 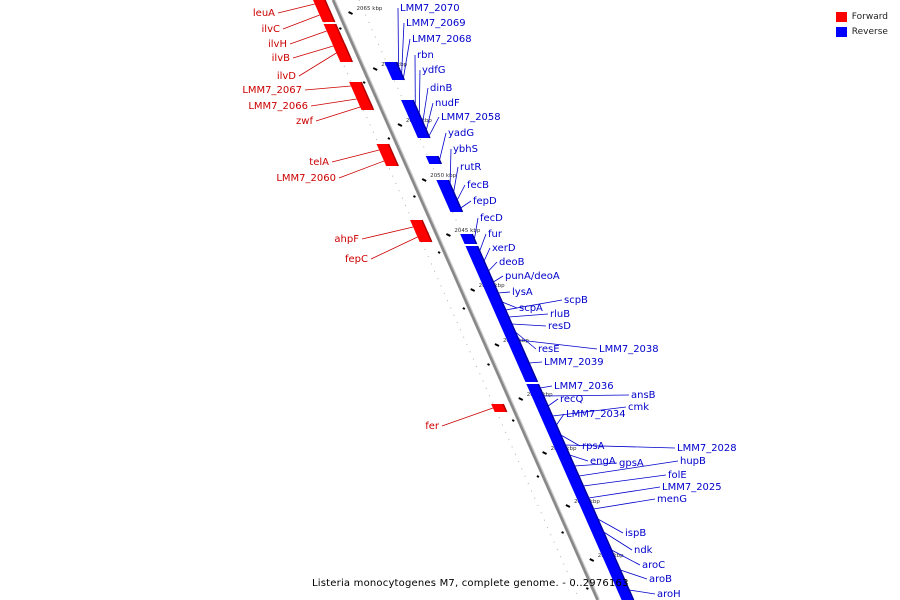 What do you see at coordinates (499, 408) in the screenshot?
I see `gene-fer` at bounding box center [499, 408].